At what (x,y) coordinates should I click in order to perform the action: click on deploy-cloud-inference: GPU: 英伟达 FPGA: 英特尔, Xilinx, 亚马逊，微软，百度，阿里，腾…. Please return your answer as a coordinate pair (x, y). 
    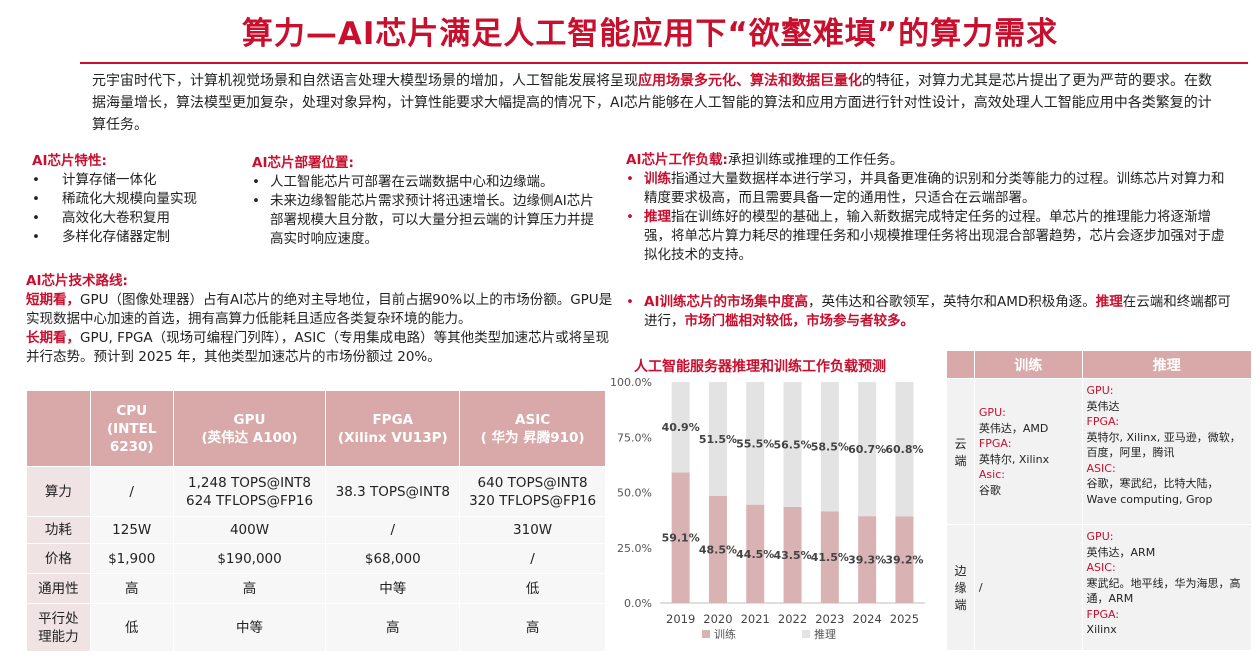
    Looking at the image, I should click on (1167, 451).